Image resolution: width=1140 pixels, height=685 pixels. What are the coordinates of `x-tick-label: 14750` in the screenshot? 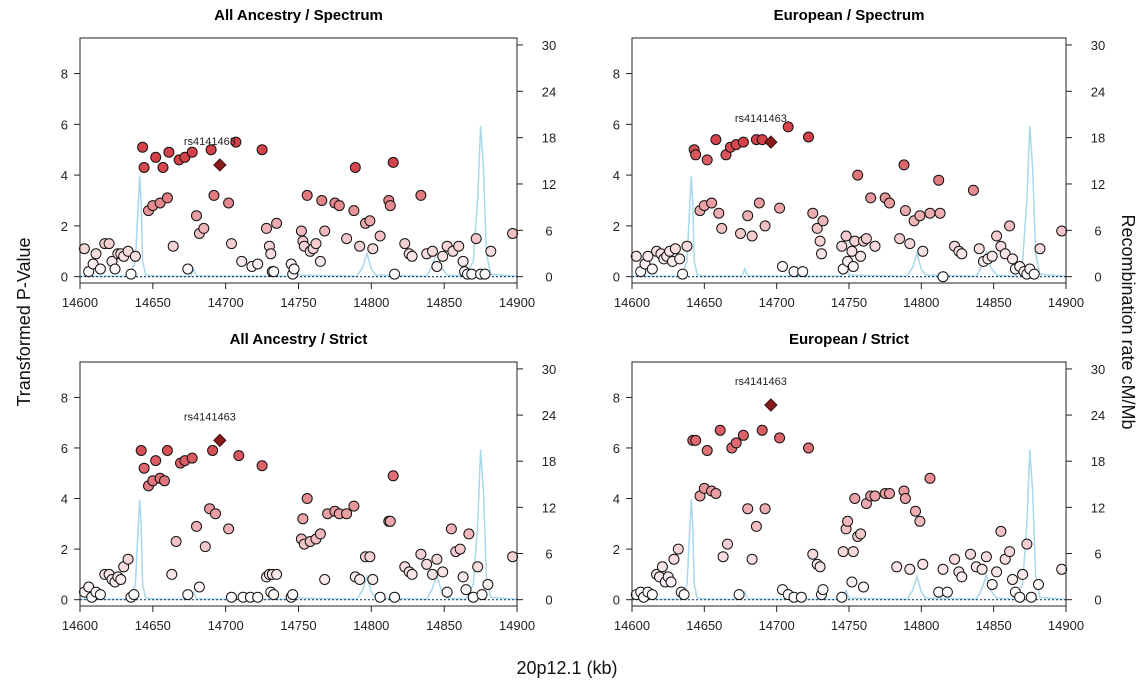 It's located at (849, 302).